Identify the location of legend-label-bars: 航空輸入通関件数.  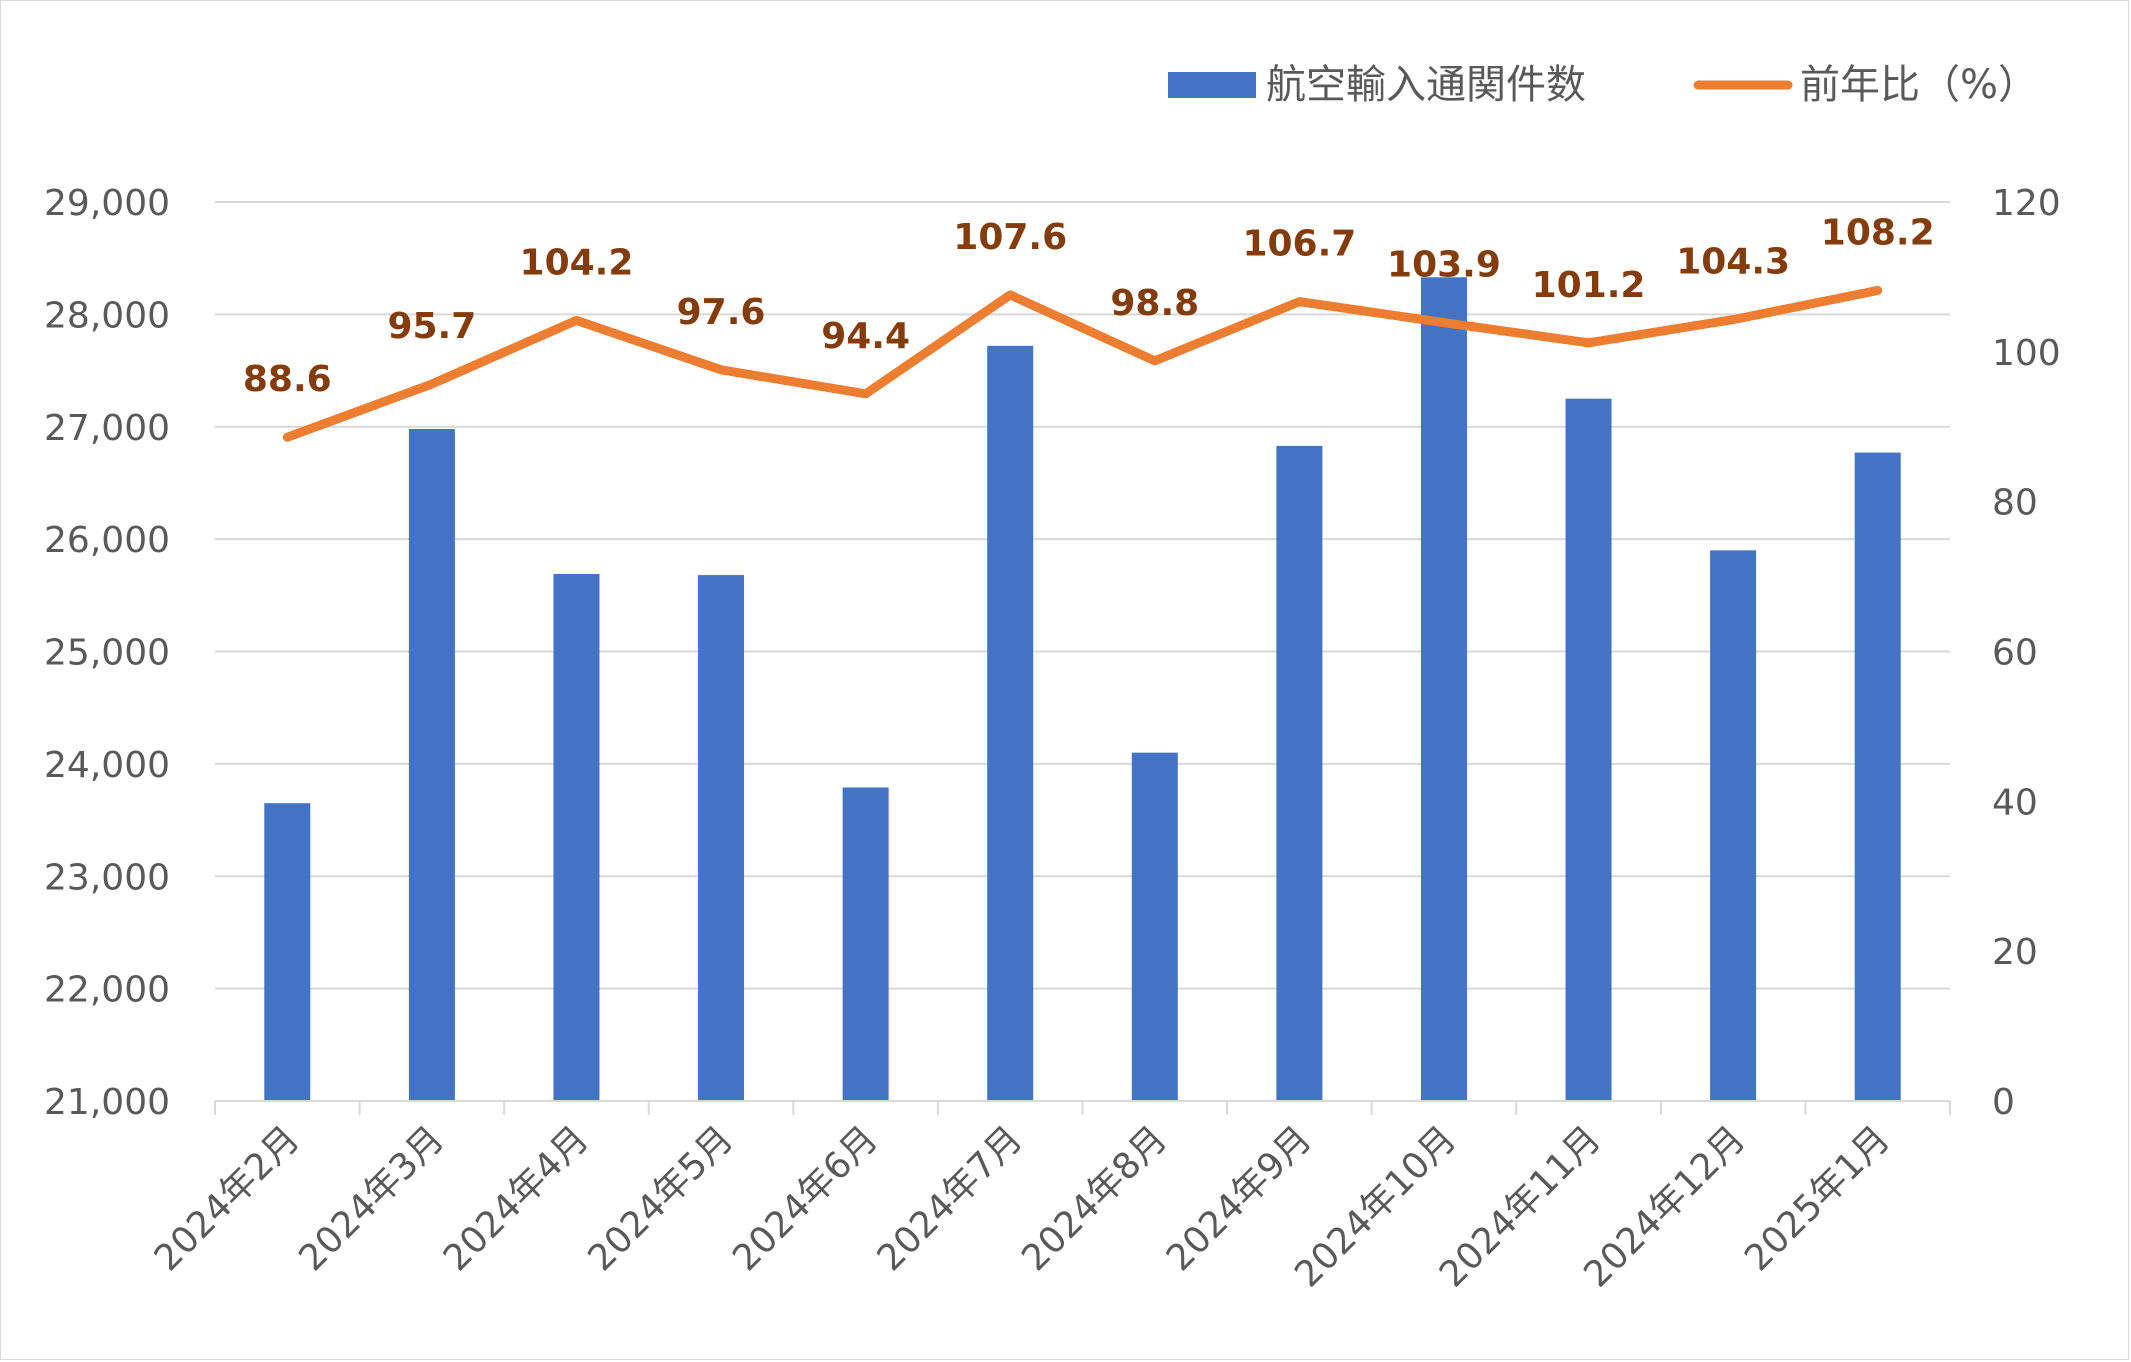
(1426, 85).